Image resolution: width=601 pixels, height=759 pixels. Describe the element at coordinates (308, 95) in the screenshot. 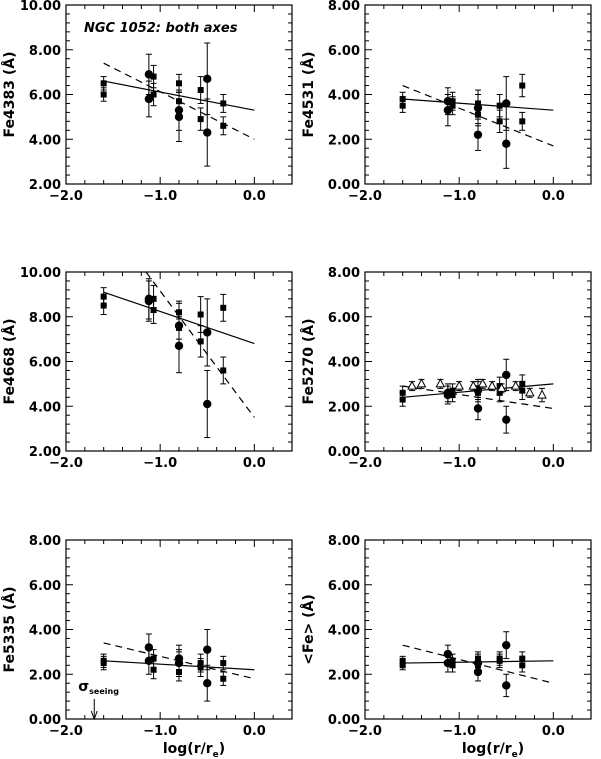

I see `y-axis-label: Fe4531 (Å)` at that location.